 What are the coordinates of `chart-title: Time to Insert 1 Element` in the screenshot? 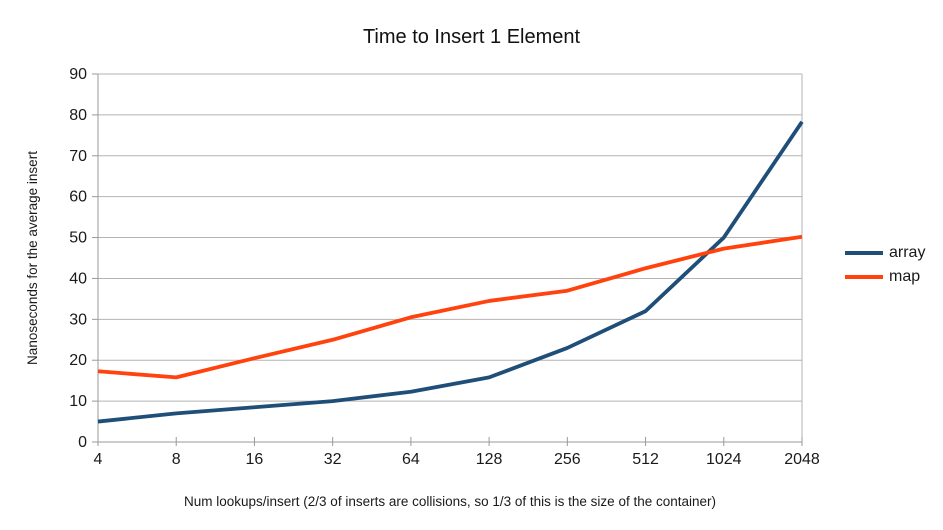 It's located at (471, 37).